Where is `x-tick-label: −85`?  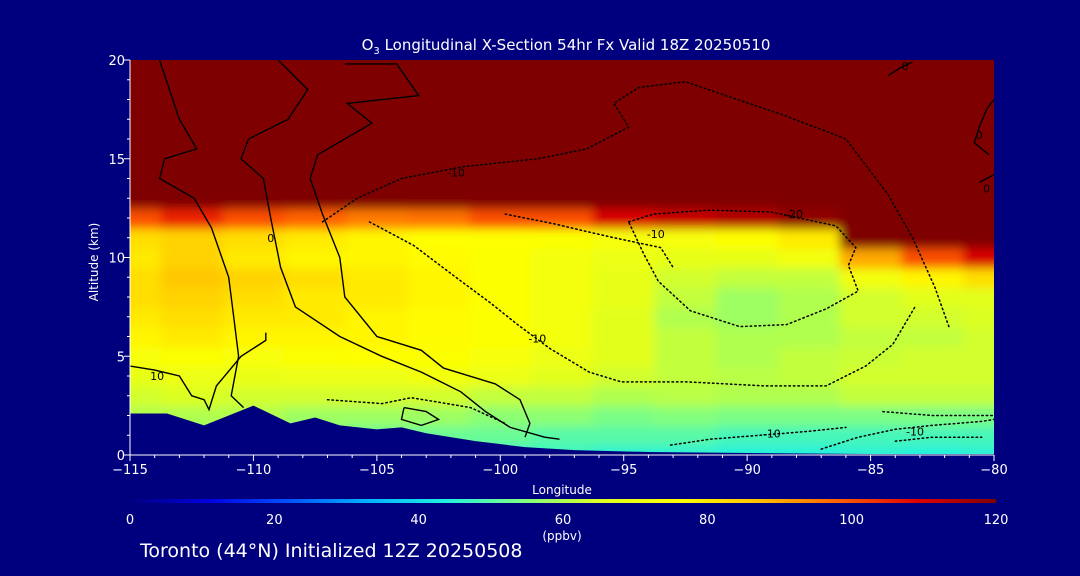 x-tick-label: −85 is located at coordinates (870, 470).